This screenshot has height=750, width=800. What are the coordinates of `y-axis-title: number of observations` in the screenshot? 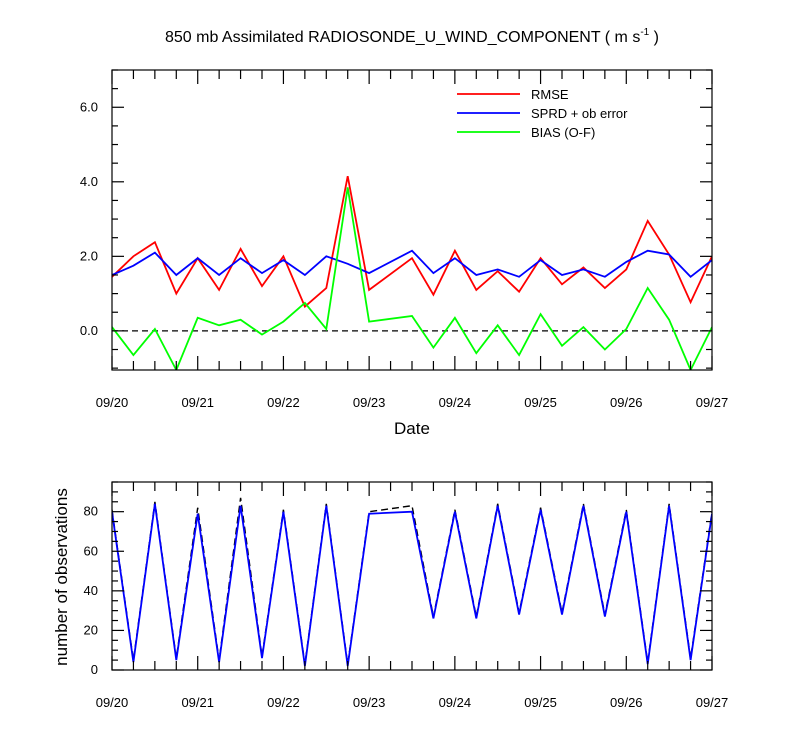 It's located at (61, 577).